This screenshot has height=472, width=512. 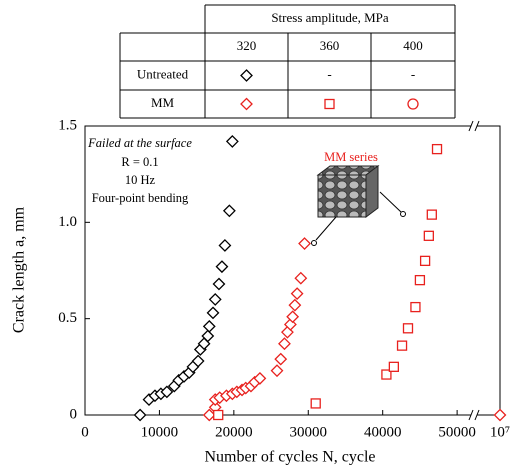 What do you see at coordinates (19, 269) in the screenshot?
I see `y-axis-label: Crack length a, mm` at bounding box center [19, 269].